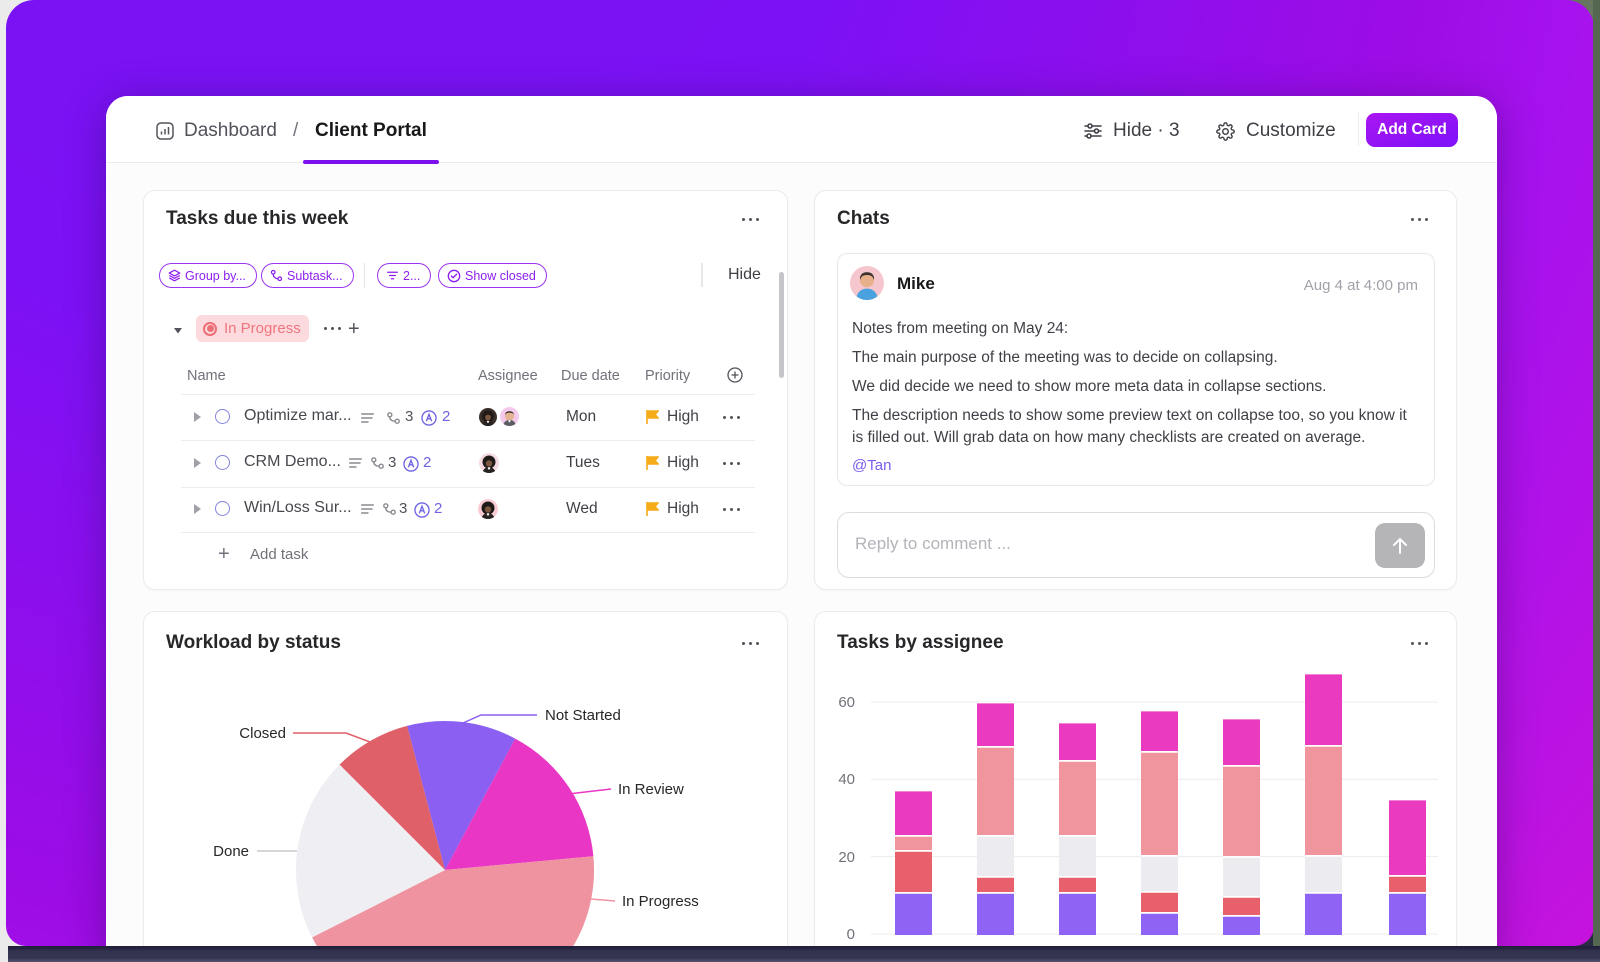 This screenshot has height=962, width=1600. What do you see at coordinates (846, 857) in the screenshot?
I see `svg-text: 20` at bounding box center [846, 857].